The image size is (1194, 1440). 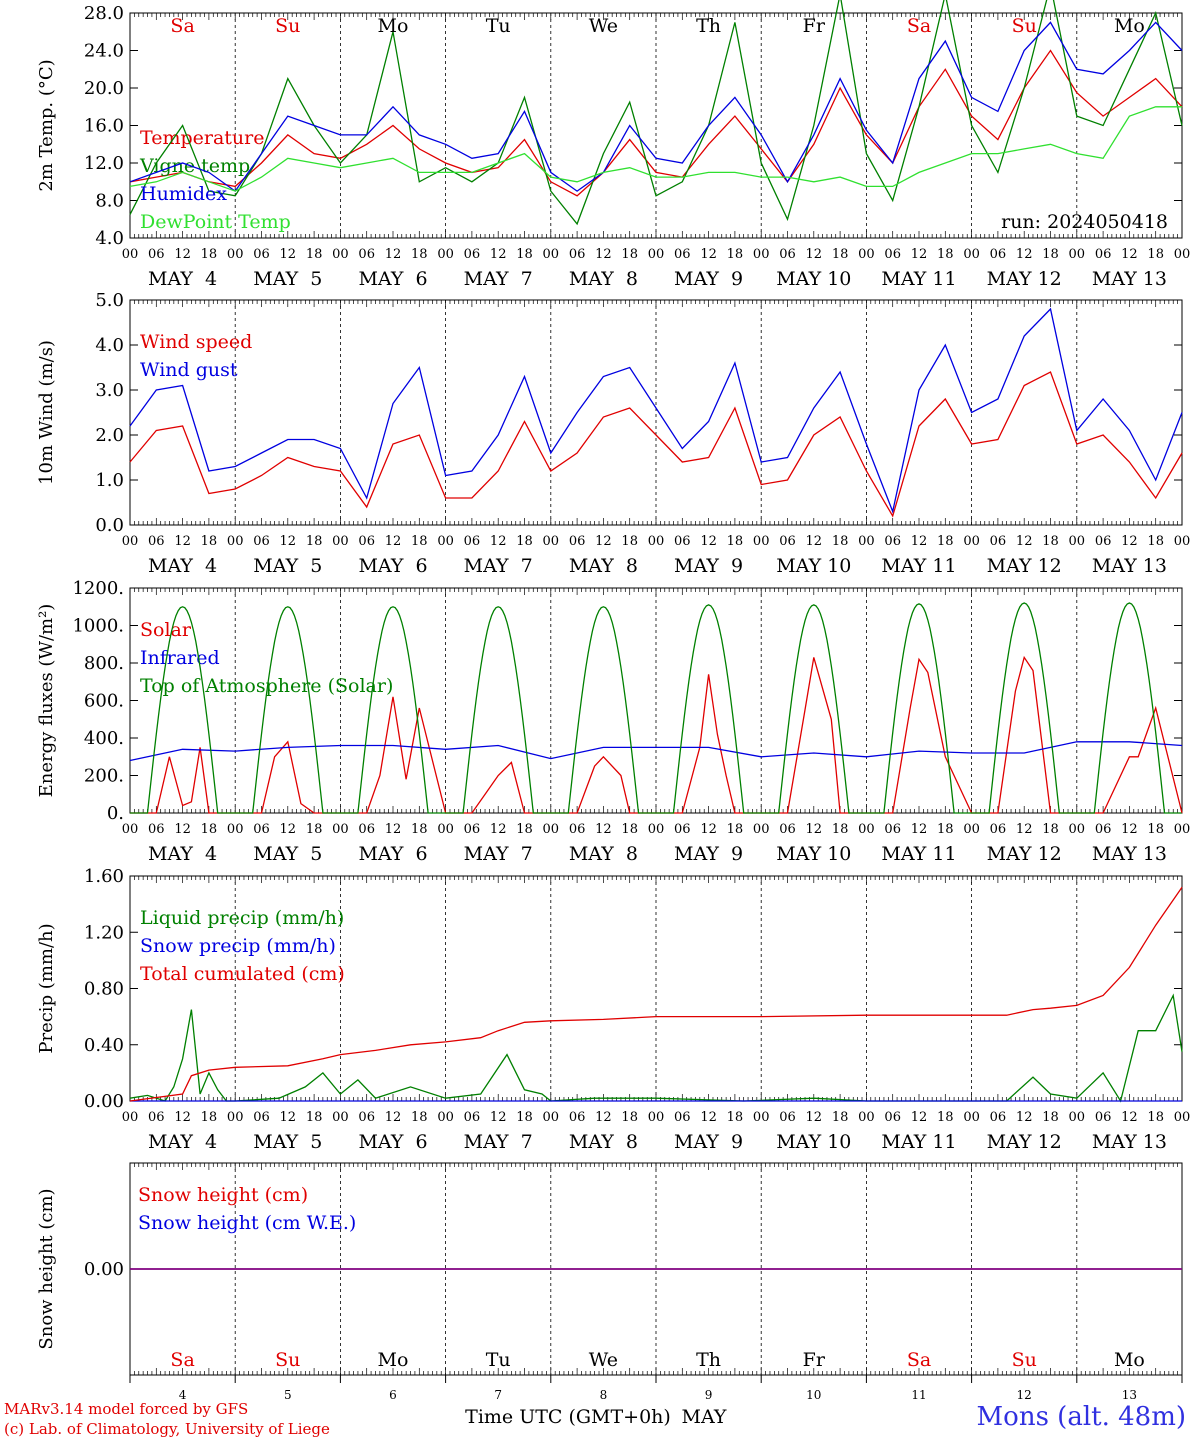 I want to click on series-temperature, so click(x=656, y=123).